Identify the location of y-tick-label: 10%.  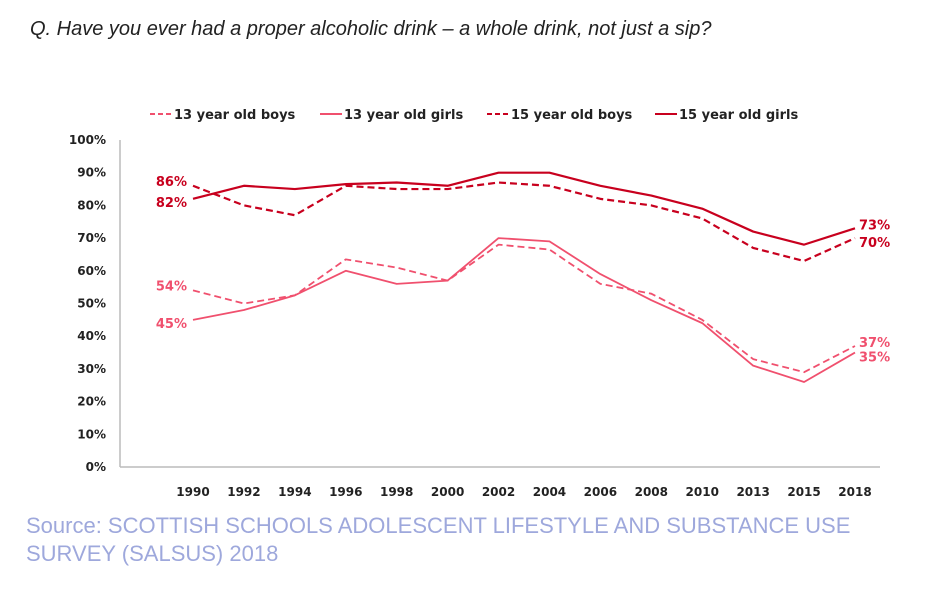
(91, 434).